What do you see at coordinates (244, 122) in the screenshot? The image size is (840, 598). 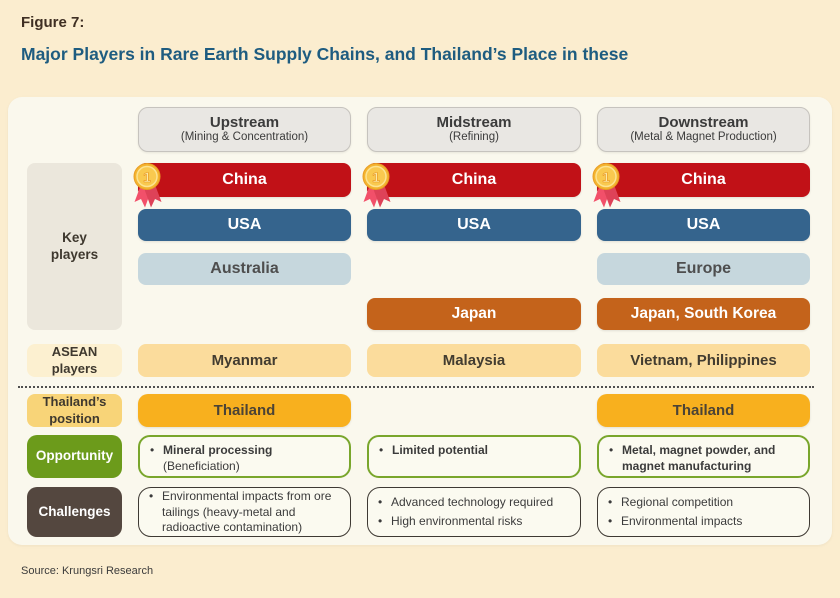 I see `column-title: Upstream` at bounding box center [244, 122].